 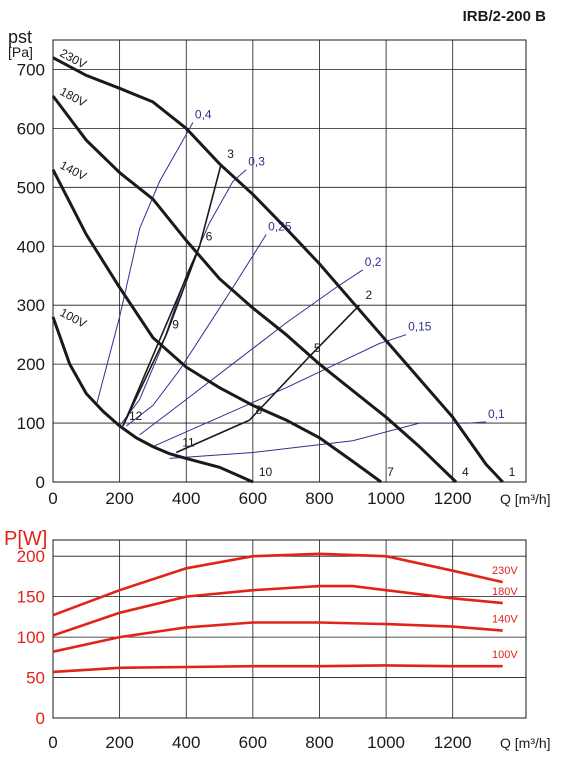 I want to click on operating-point-label: 10, so click(x=266, y=472).